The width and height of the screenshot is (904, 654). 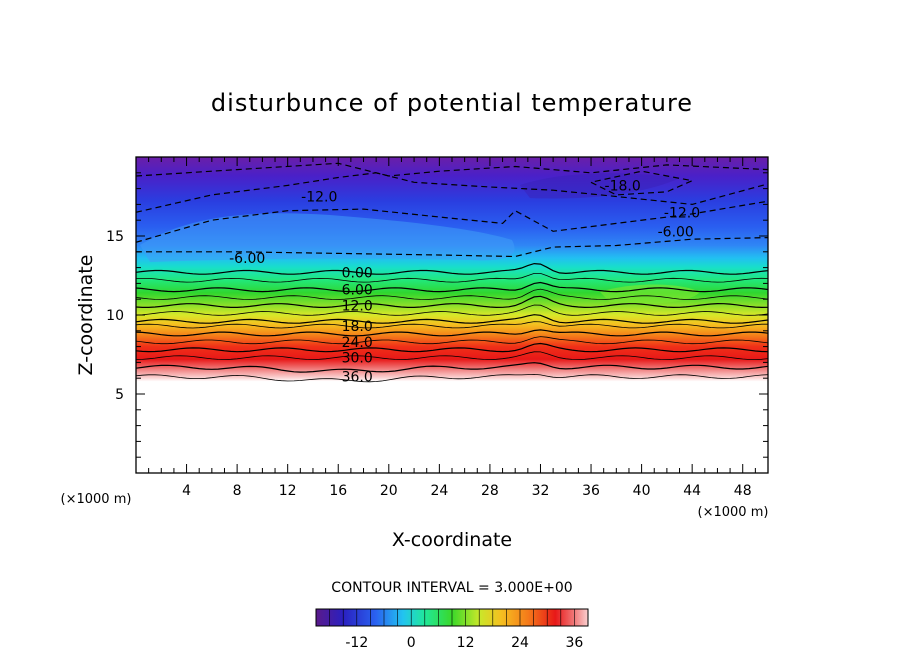 I want to click on x-unit-label: (×1000 m), so click(x=733, y=512).